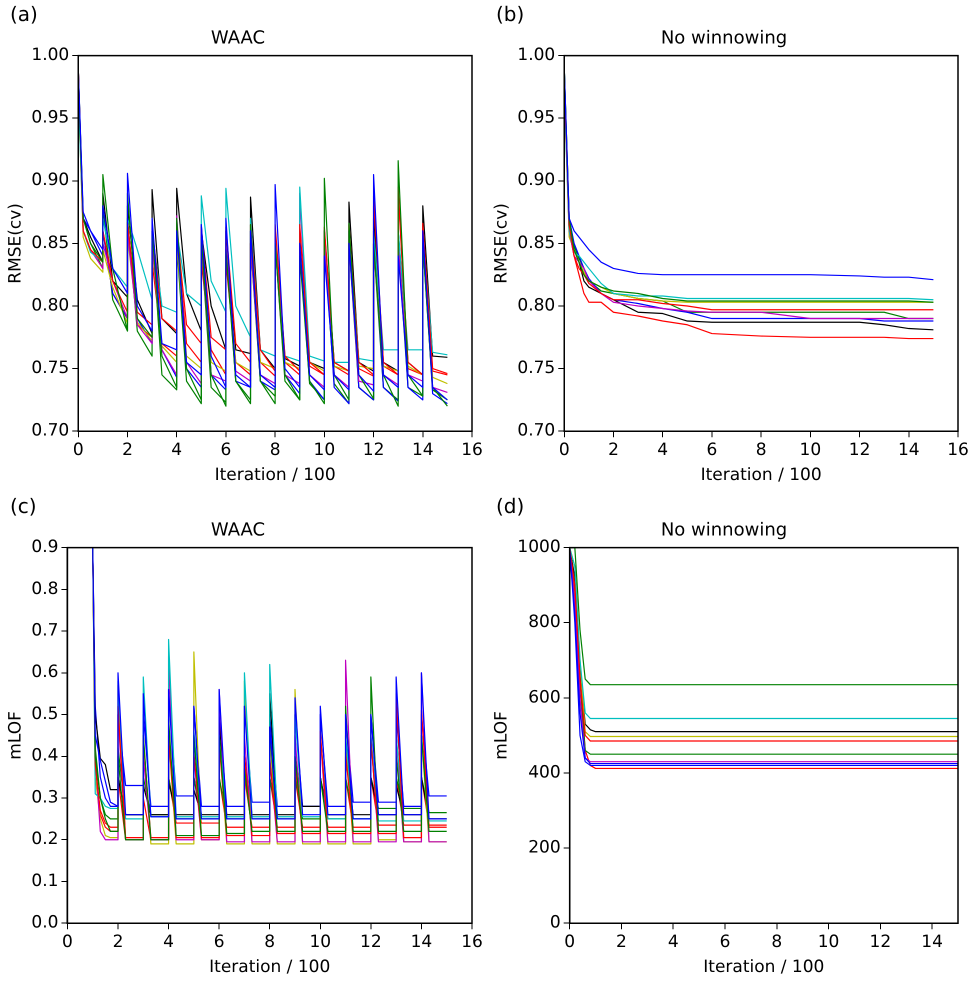 This screenshot has width=972, height=985. What do you see at coordinates (510, 506) in the screenshot?
I see `text: (d)` at bounding box center [510, 506].